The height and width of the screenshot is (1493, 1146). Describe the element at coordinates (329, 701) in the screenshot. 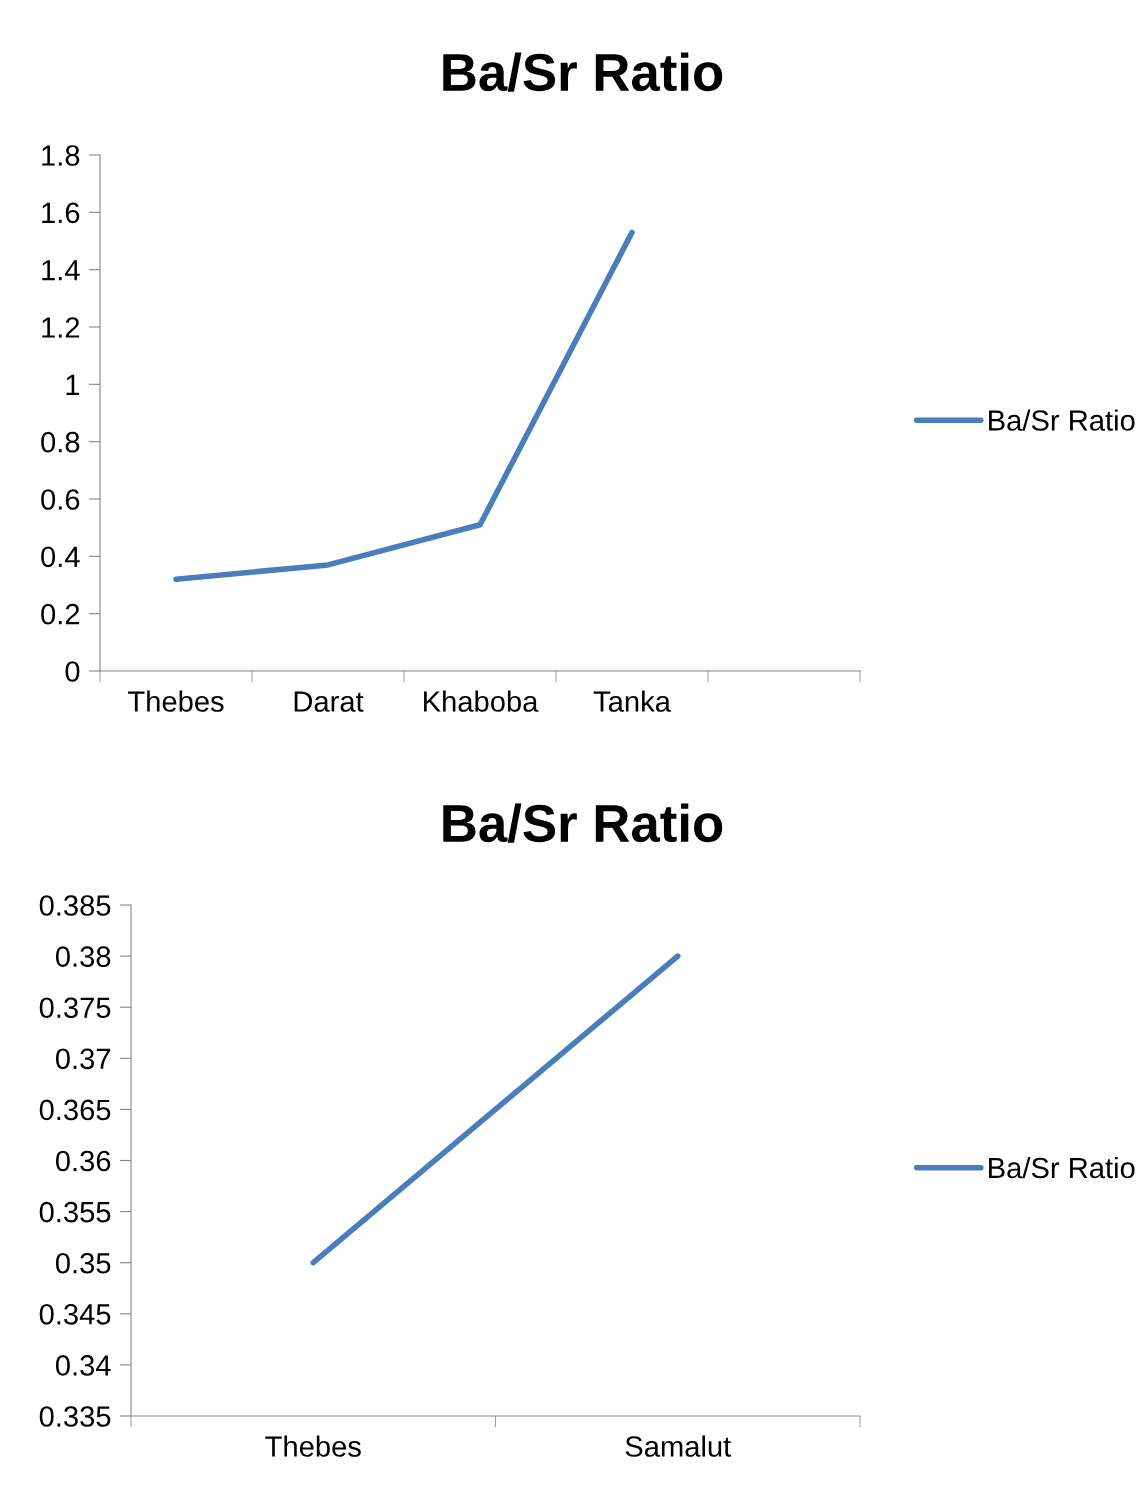

I see `x-tick-label: Darat` at that location.